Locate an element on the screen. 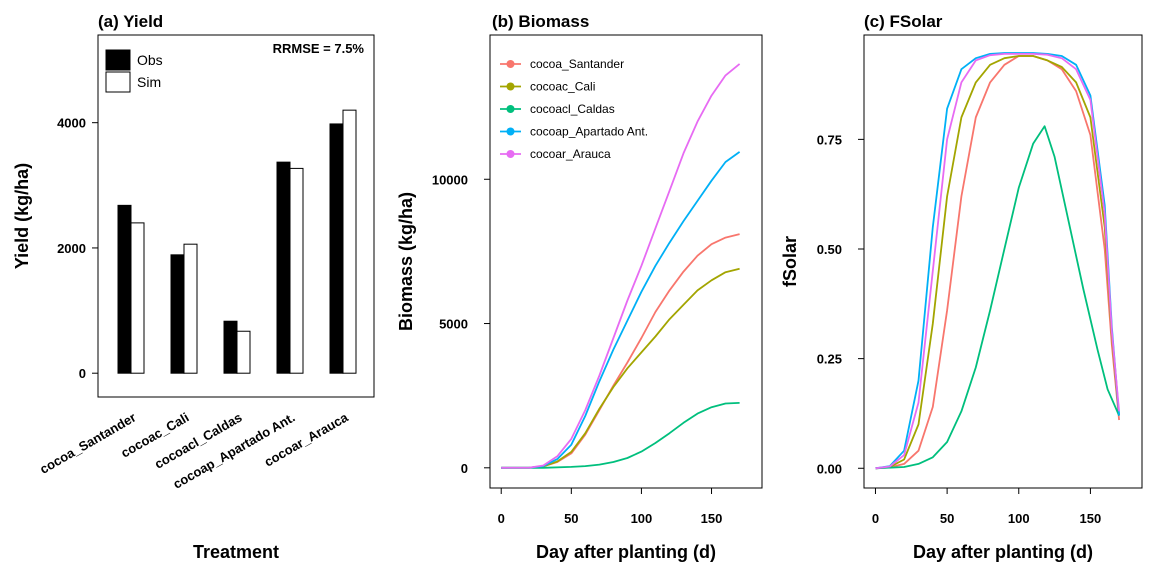  legend-label: Sim is located at coordinates (149, 82).